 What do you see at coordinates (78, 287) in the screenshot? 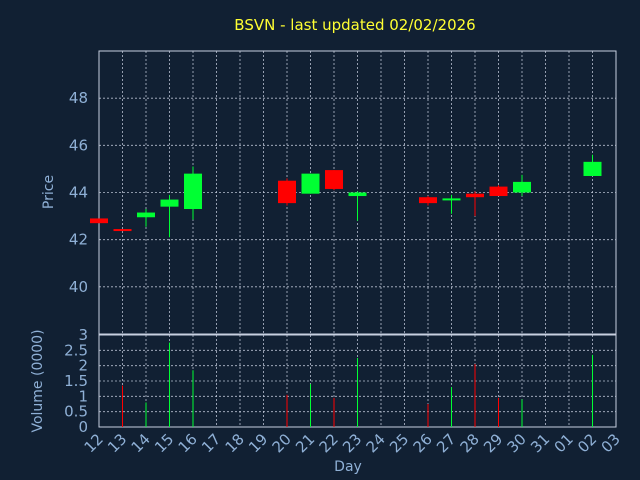
I see `price-tick-label: 40` at bounding box center [78, 287].